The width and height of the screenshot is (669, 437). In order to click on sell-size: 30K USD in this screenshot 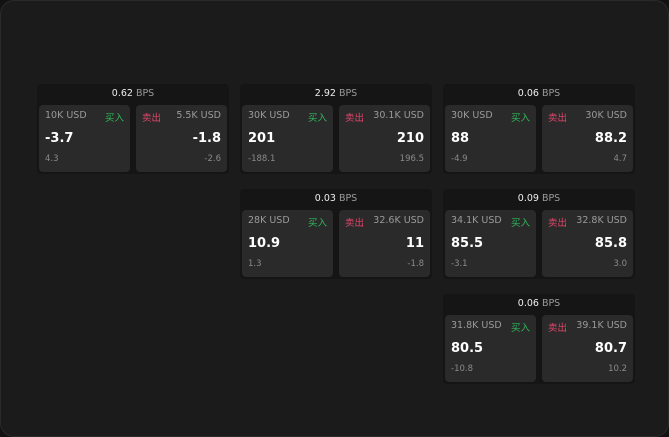, I will do `click(606, 115)`.